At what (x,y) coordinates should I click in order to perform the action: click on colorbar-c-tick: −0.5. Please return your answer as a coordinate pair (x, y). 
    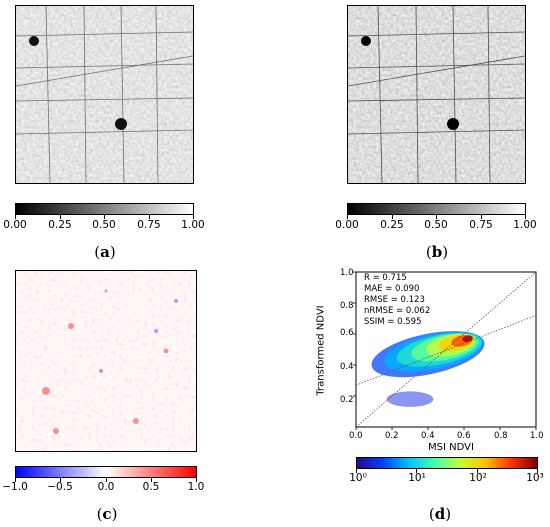
    Looking at the image, I should click on (60, 487).